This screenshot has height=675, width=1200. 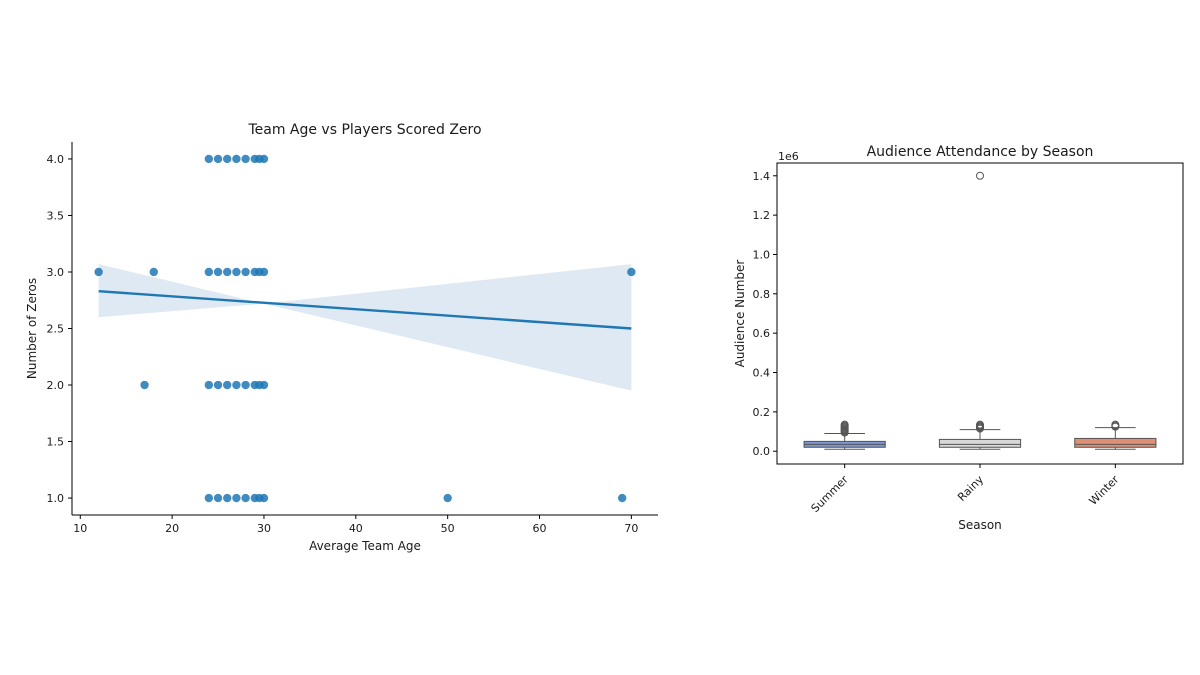 What do you see at coordinates (56, 159) in the screenshot?
I see `left-y-tick-label: 4.0` at bounding box center [56, 159].